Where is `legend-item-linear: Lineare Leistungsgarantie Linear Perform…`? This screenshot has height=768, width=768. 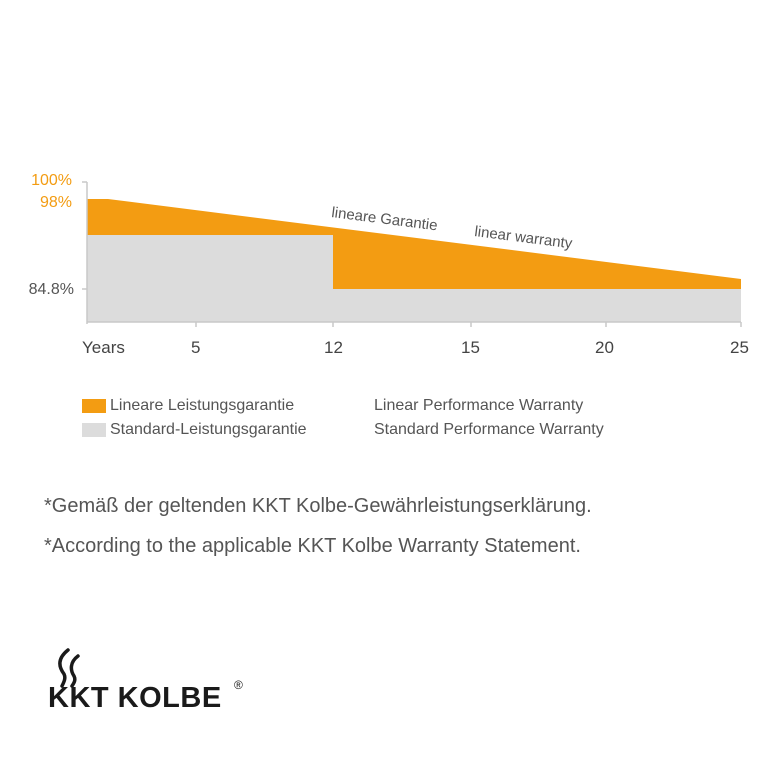
legend-item-linear: Lineare Leistungsgarantie Linear Perform… is located at coordinates (343, 406).